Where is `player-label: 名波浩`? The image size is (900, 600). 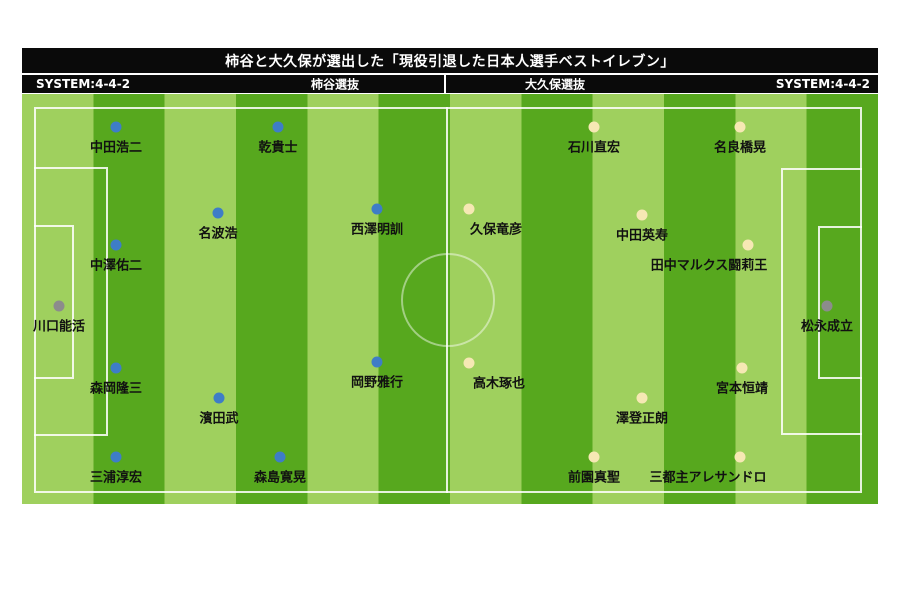 player-label: 名波浩 is located at coordinates (218, 234).